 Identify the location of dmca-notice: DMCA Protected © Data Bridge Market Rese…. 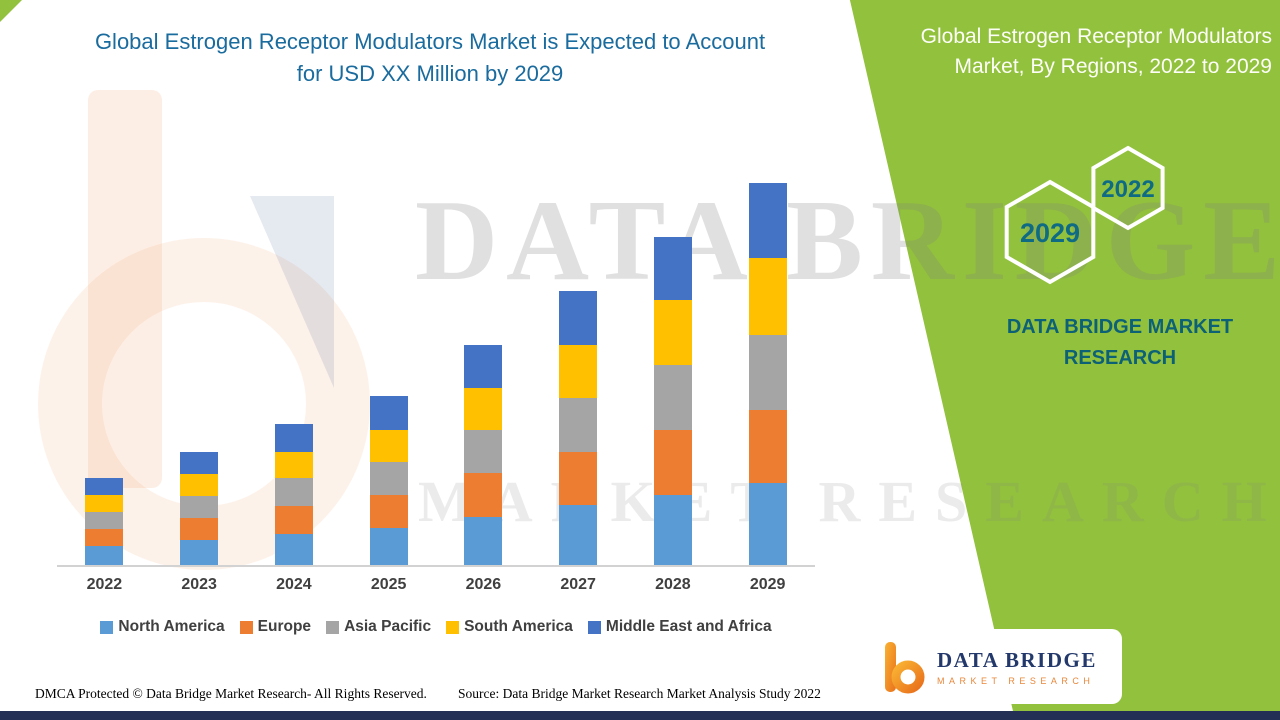
(231, 693).